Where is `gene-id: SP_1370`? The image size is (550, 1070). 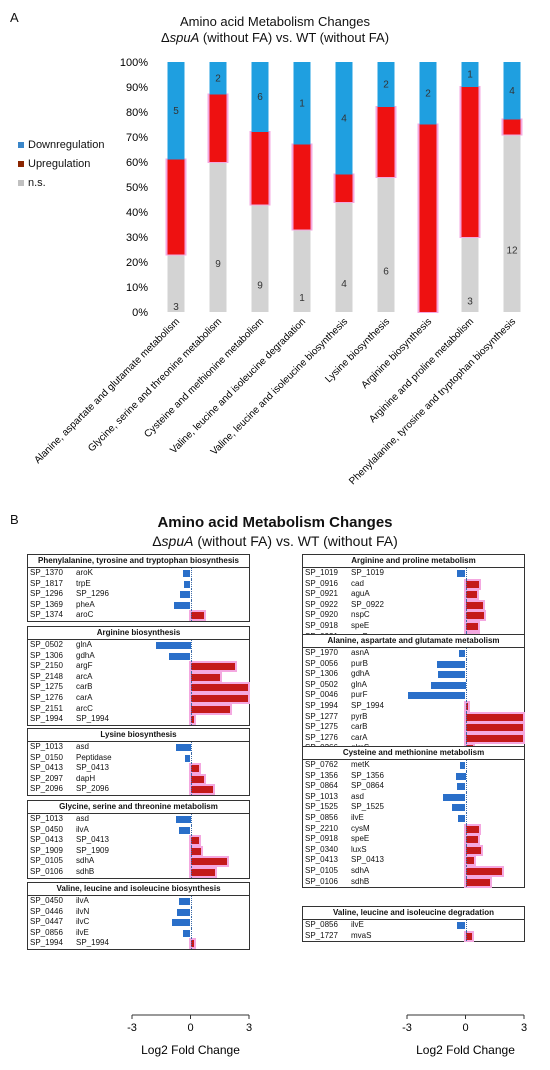 gene-id: SP_1370 is located at coordinates (46, 572).